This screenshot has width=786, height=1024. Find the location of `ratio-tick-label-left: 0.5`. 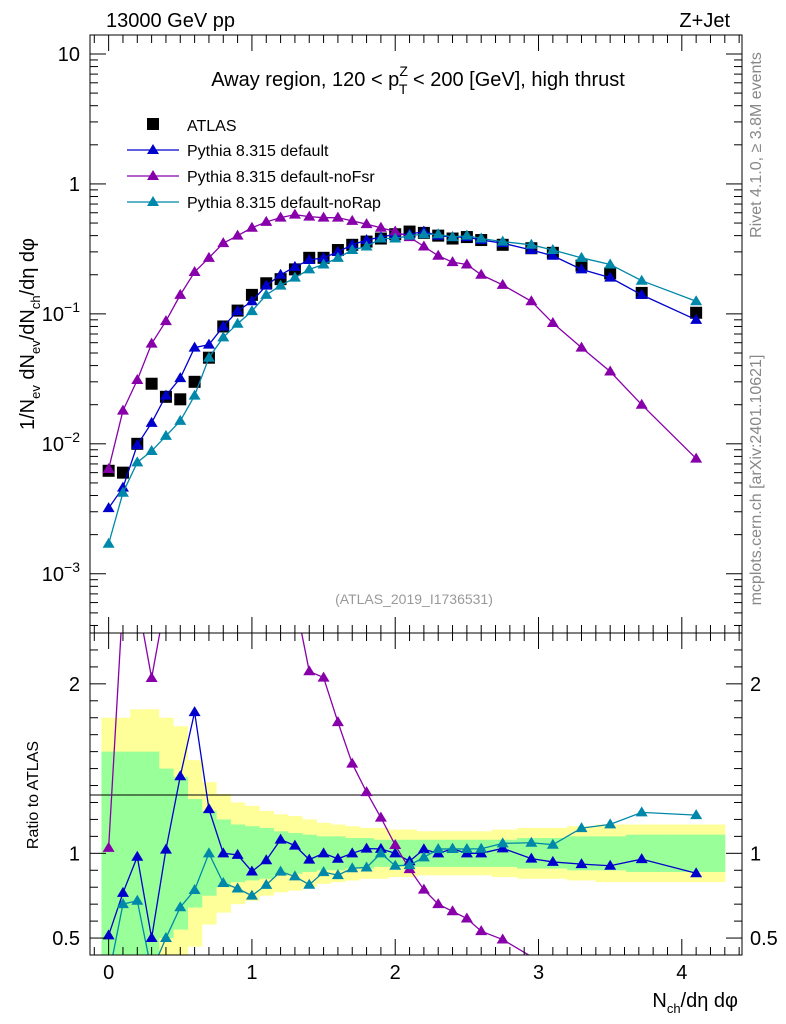

ratio-tick-label-left: 0.5 is located at coordinates (66, 939).